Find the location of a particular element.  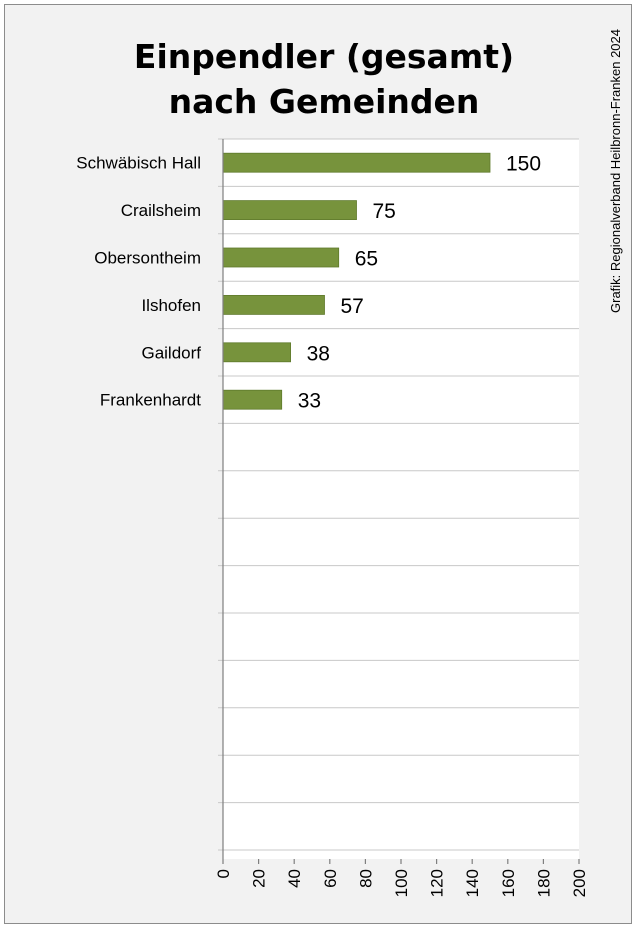

x-tick-label: 100 is located at coordinates (401, 883).